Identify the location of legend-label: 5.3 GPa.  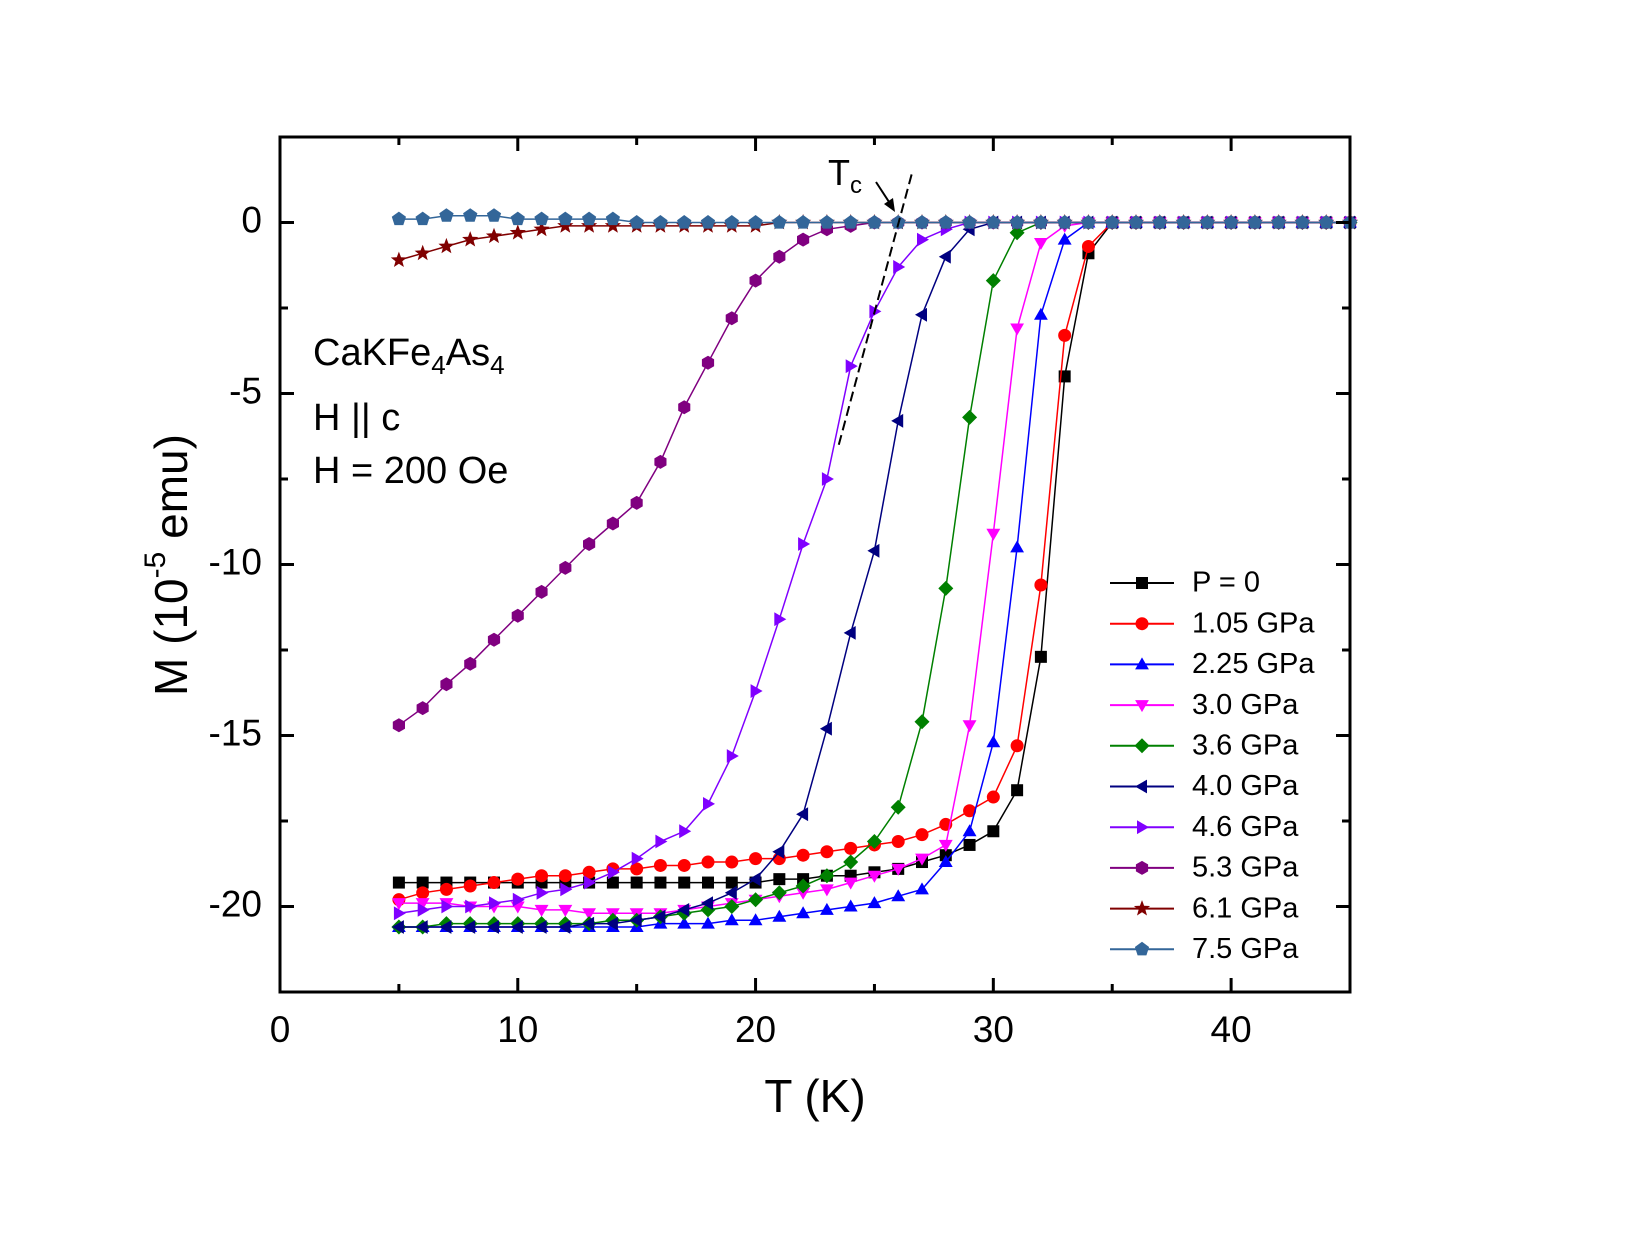
(1245, 868).